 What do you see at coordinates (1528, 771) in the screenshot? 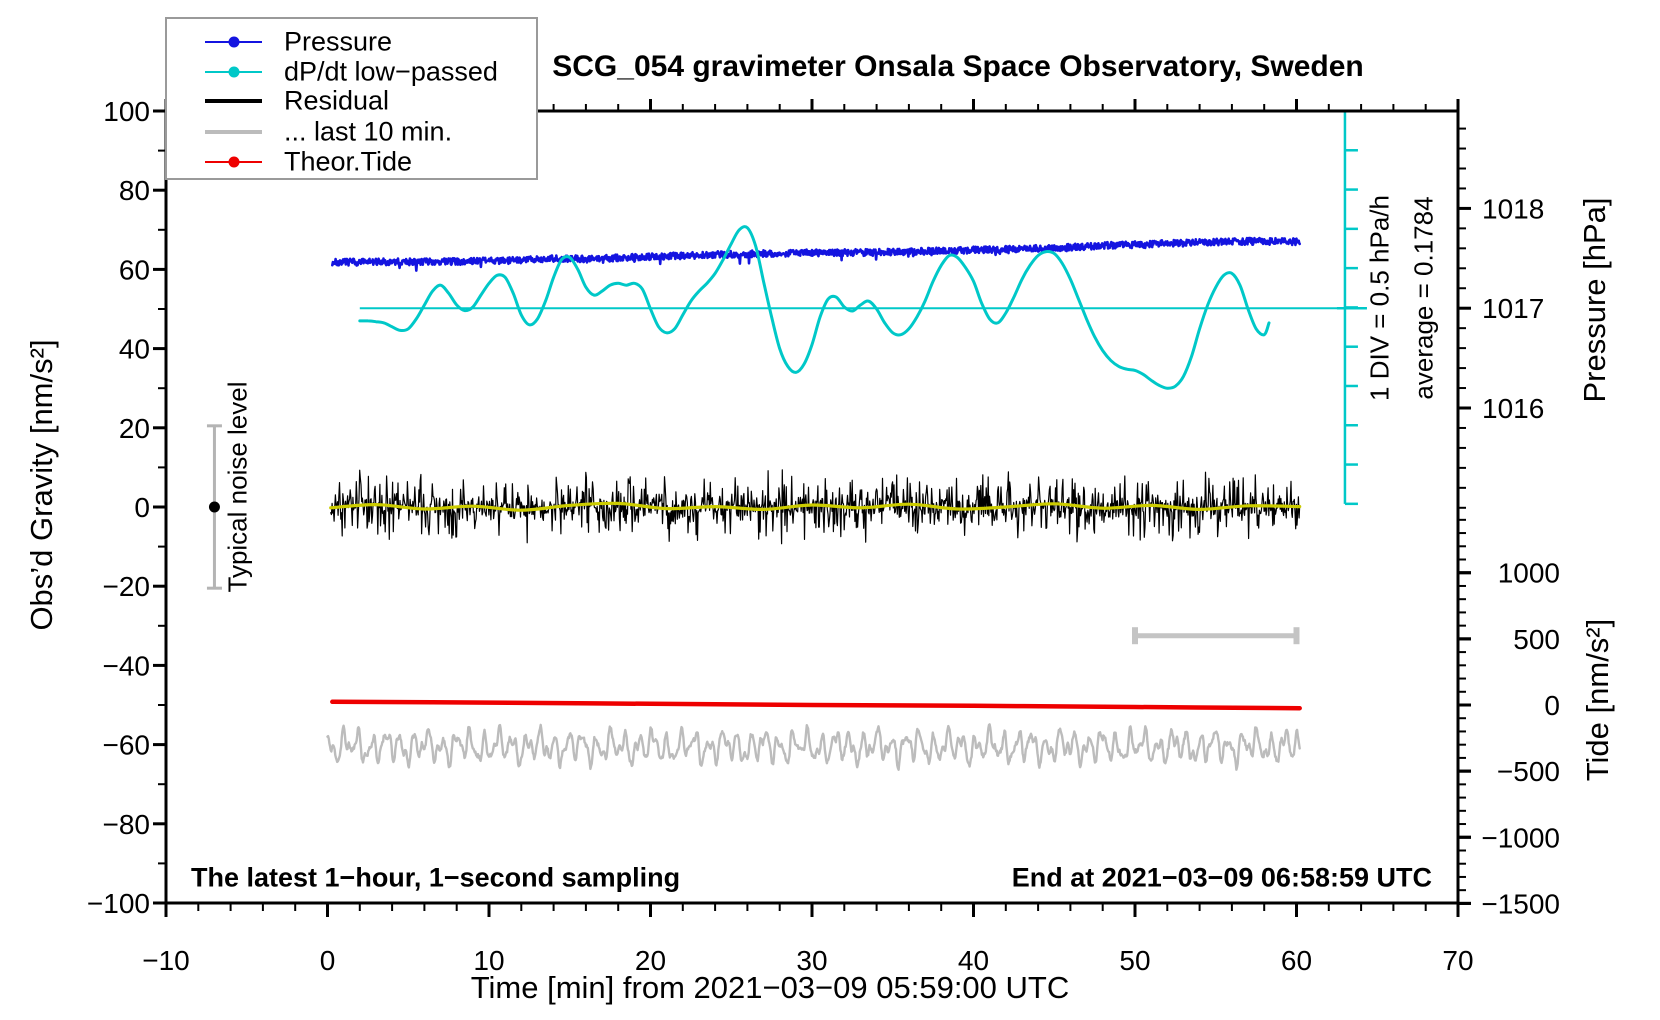
I see `tide-tick-label: −500` at bounding box center [1528, 771].